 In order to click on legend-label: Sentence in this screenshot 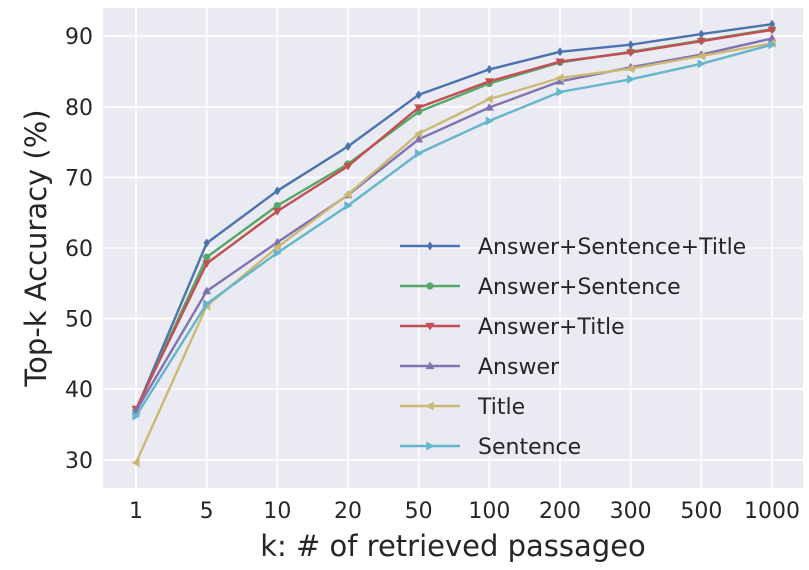, I will do `click(529, 447)`.